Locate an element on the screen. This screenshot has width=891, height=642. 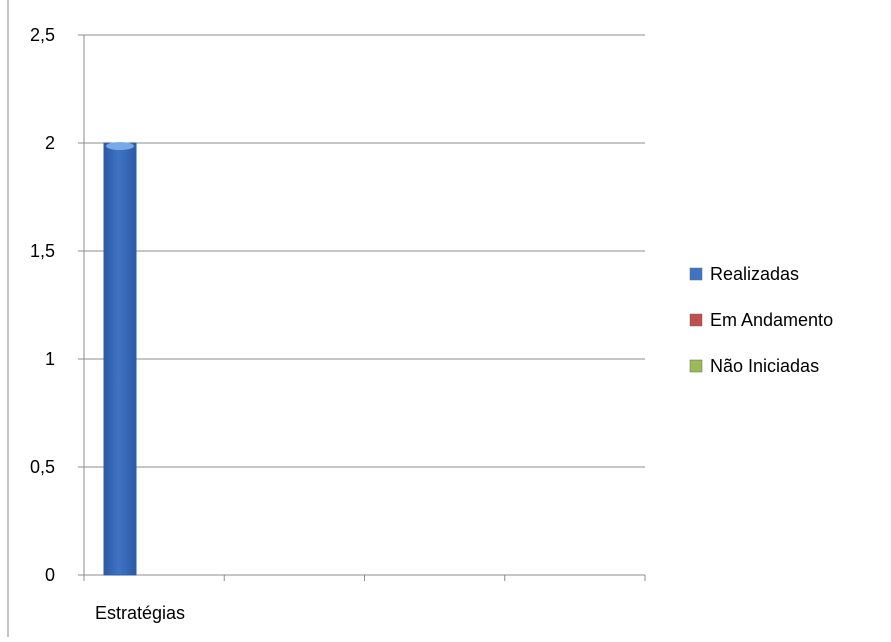
y-tick-label: 0,5 is located at coordinates (42, 467).